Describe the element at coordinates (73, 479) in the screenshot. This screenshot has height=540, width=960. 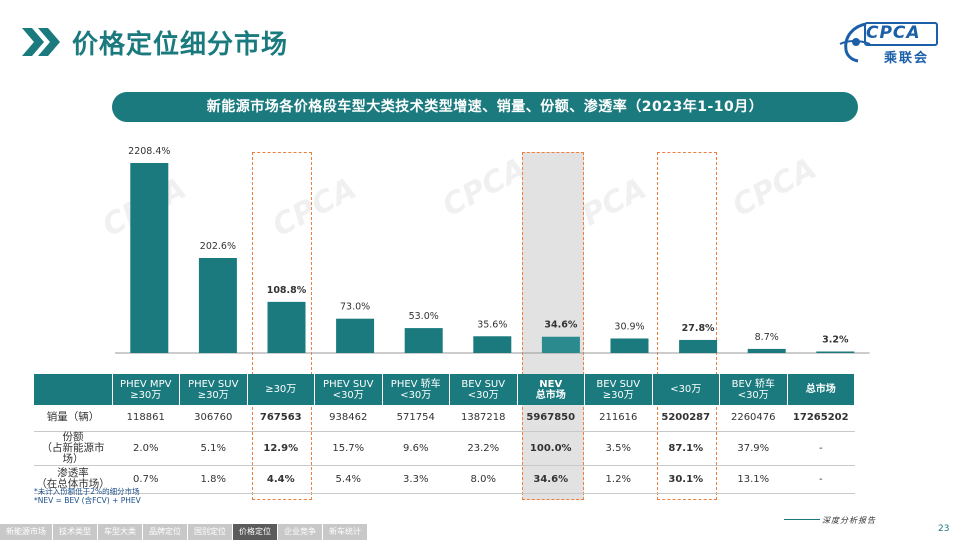
I see `row-label: 渗透率 （在总体市场）` at that location.